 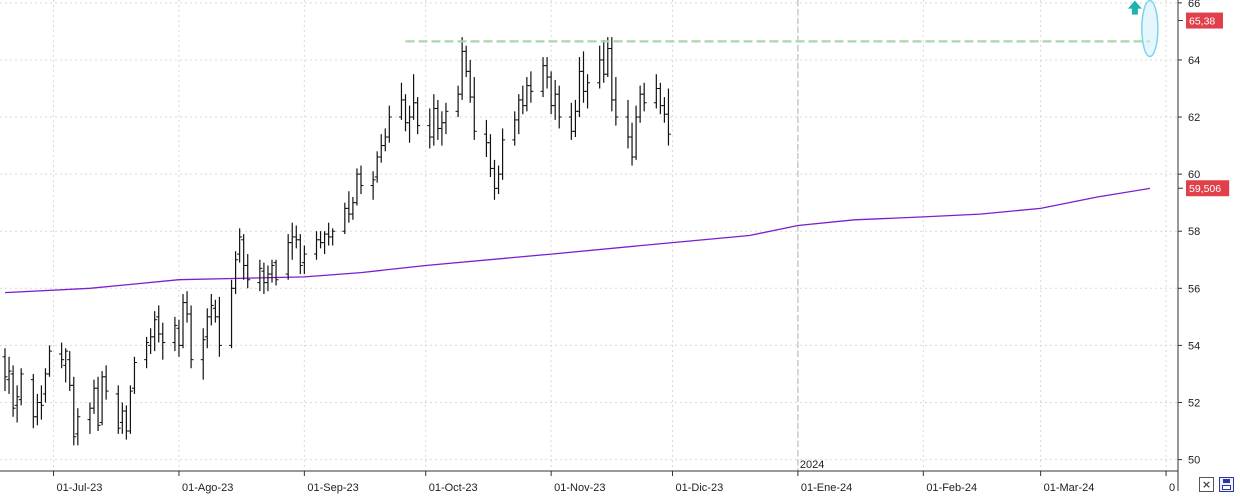 What do you see at coordinates (1194, 61) in the screenshot?
I see `y-tick-label: 64` at bounding box center [1194, 61].